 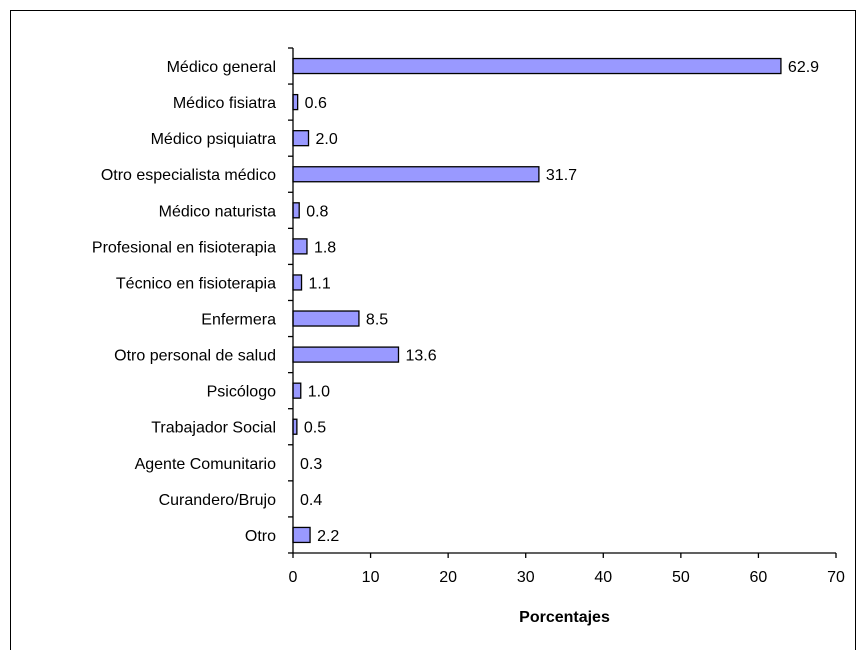 What do you see at coordinates (206, 464) in the screenshot?
I see `category-label: Agente Comunitario` at bounding box center [206, 464].